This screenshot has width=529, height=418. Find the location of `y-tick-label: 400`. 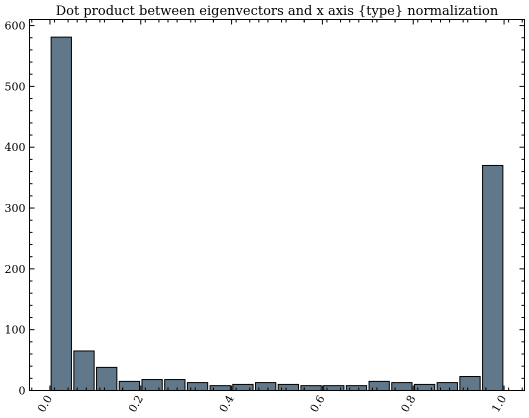

y-tick-label: 400 is located at coordinates (15, 147).